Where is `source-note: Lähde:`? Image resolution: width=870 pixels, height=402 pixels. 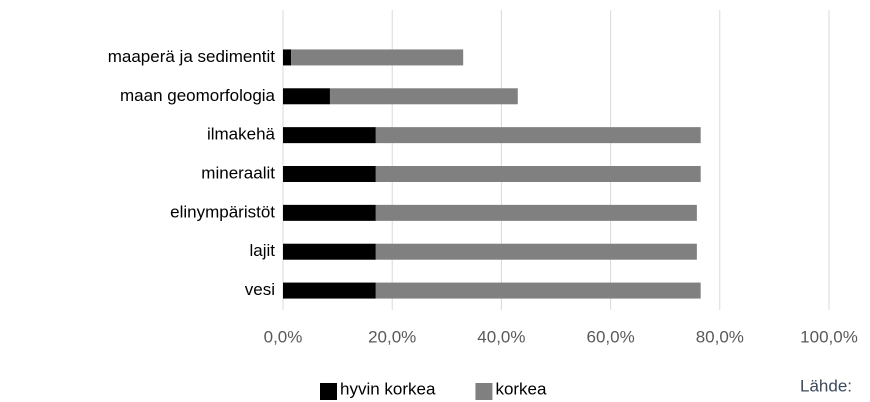 source-note: Lähde: is located at coordinates (826, 385).